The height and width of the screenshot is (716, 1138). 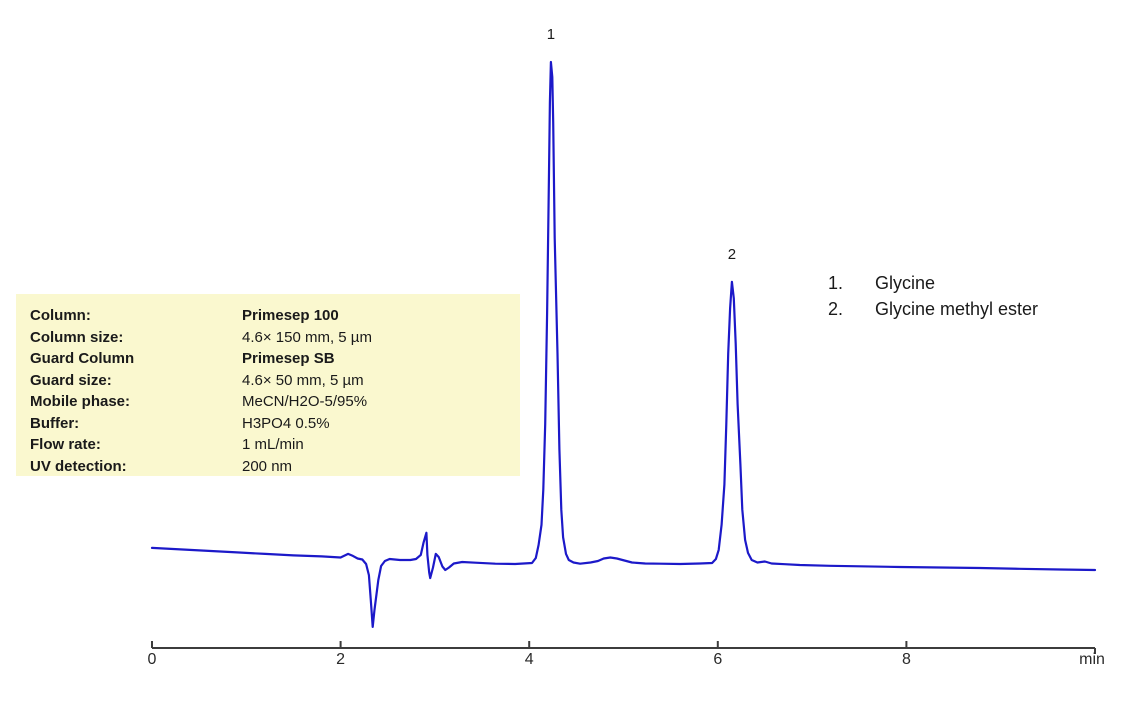 I want to click on condition-label: Mobile phase:, so click(x=80, y=401).